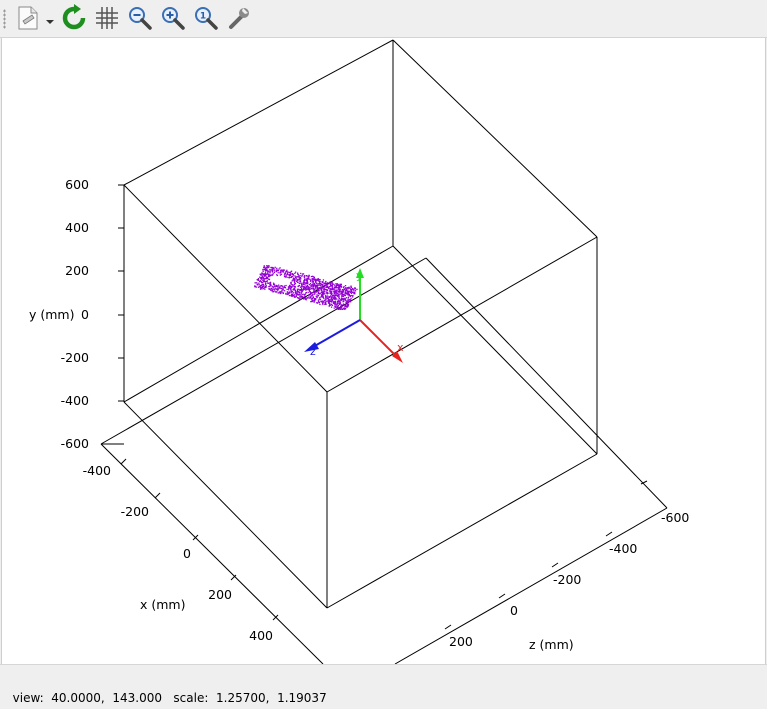  What do you see at coordinates (173, 18) in the screenshot?
I see `zoom-next-button` at bounding box center [173, 18].